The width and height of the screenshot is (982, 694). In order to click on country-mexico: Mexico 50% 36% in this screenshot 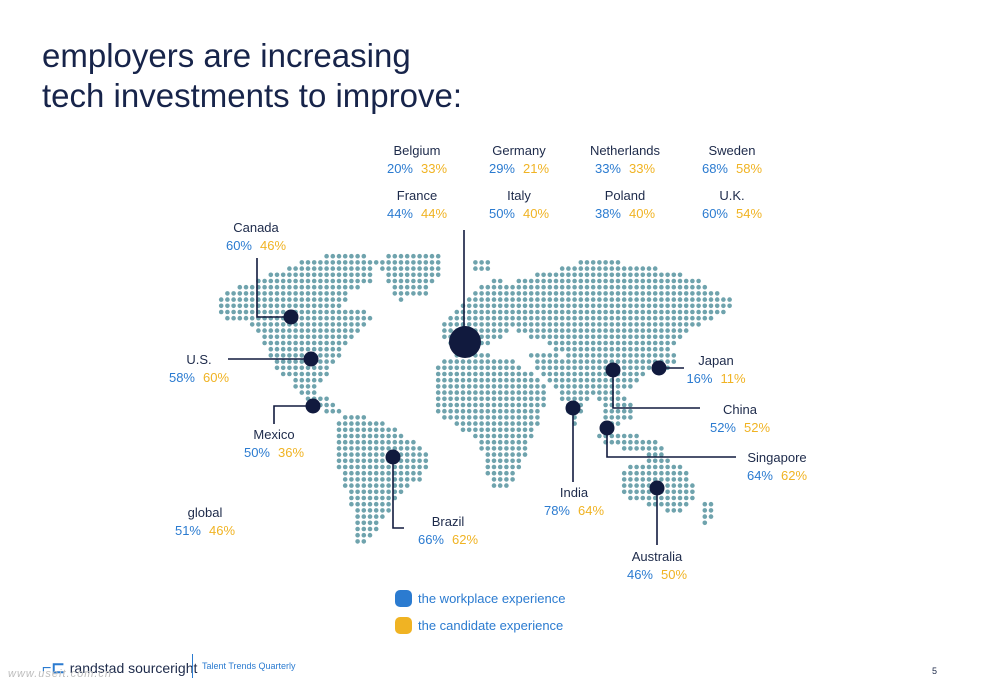, I will do `click(274, 444)`.